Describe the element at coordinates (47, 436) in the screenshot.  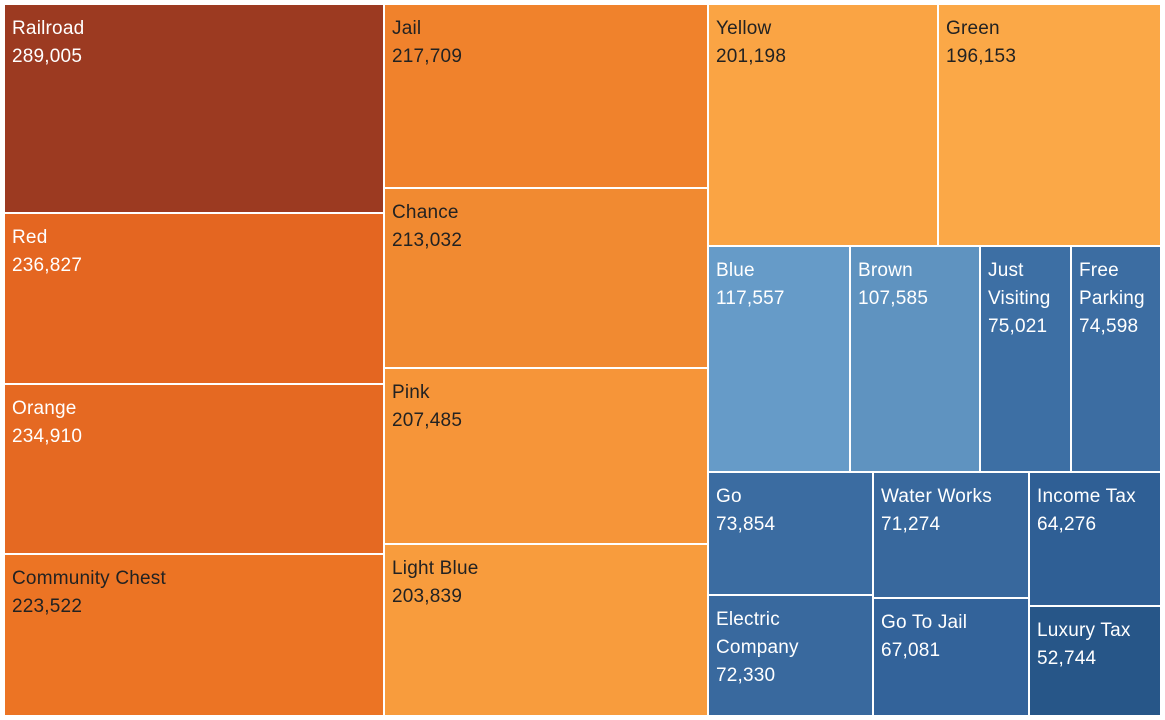
I see `cell-value: 234,910` at that location.